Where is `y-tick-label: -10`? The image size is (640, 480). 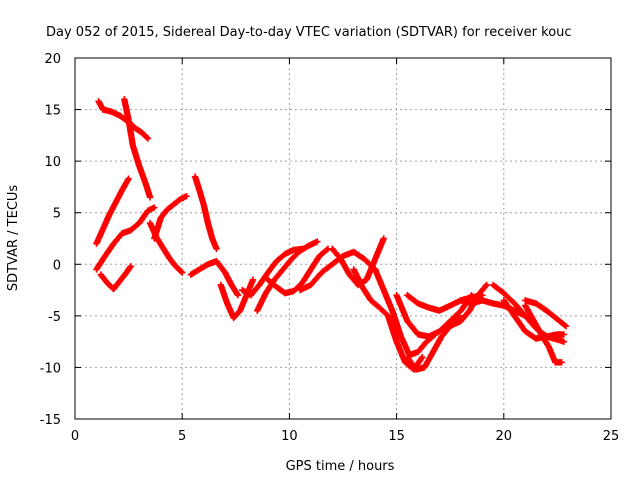 y-tick-label: -10 is located at coordinates (50, 368).